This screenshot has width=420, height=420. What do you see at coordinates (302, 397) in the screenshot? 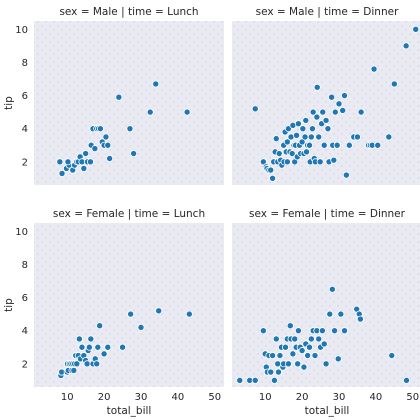
I see `x-tick-label: 20` at bounding box center [302, 397].